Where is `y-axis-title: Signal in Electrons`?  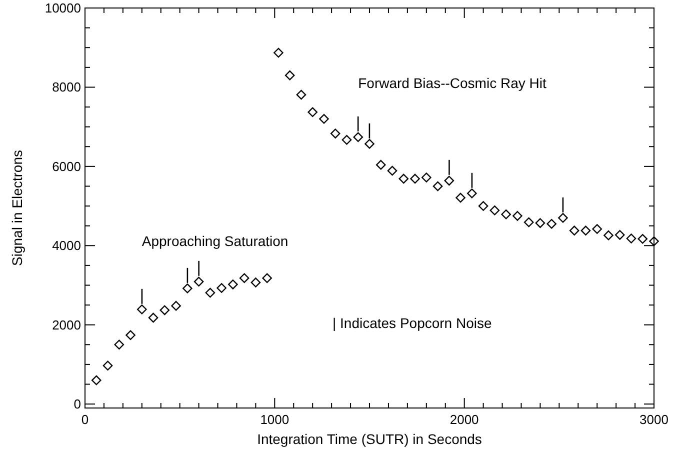
y-axis-title: Signal in Electrons is located at coordinates (17, 208).